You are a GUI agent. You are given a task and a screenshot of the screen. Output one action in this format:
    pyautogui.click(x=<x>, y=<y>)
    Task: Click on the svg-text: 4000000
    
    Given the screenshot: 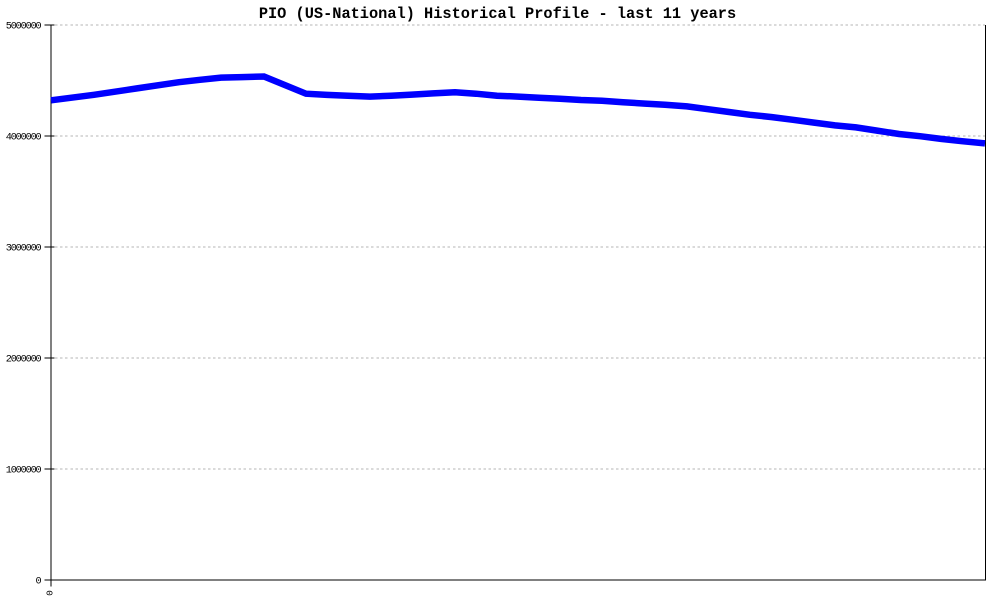 What is the action you would take?
    pyautogui.click(x=24, y=138)
    